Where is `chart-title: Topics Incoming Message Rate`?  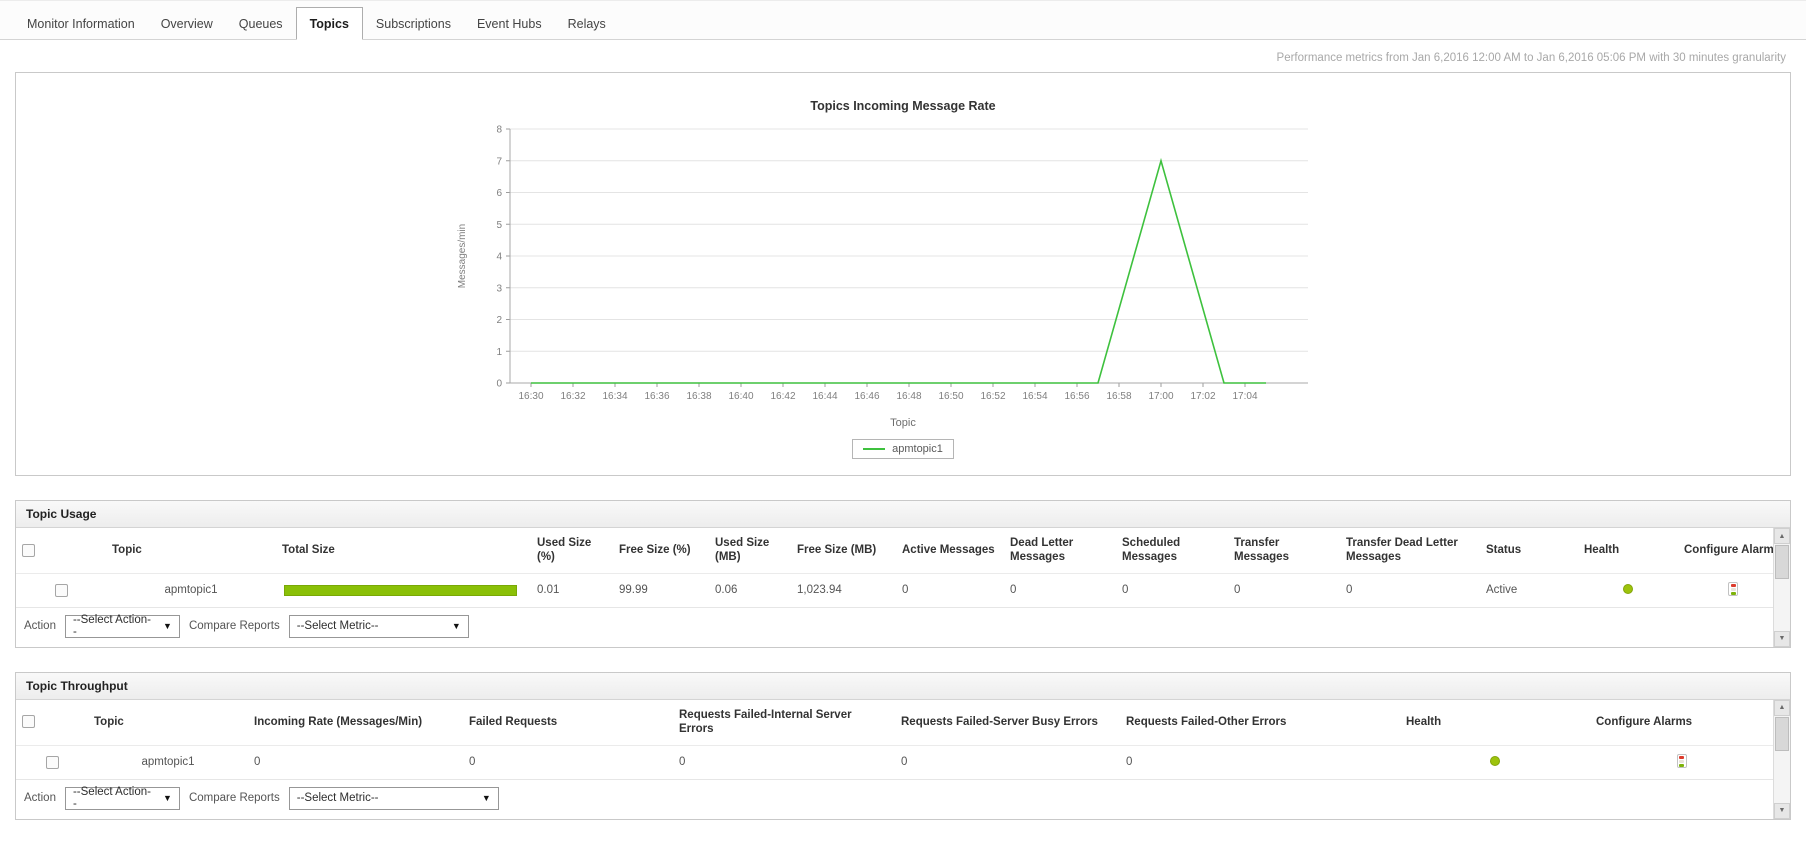 chart-title: Topics Incoming Message Rate is located at coordinates (903, 106).